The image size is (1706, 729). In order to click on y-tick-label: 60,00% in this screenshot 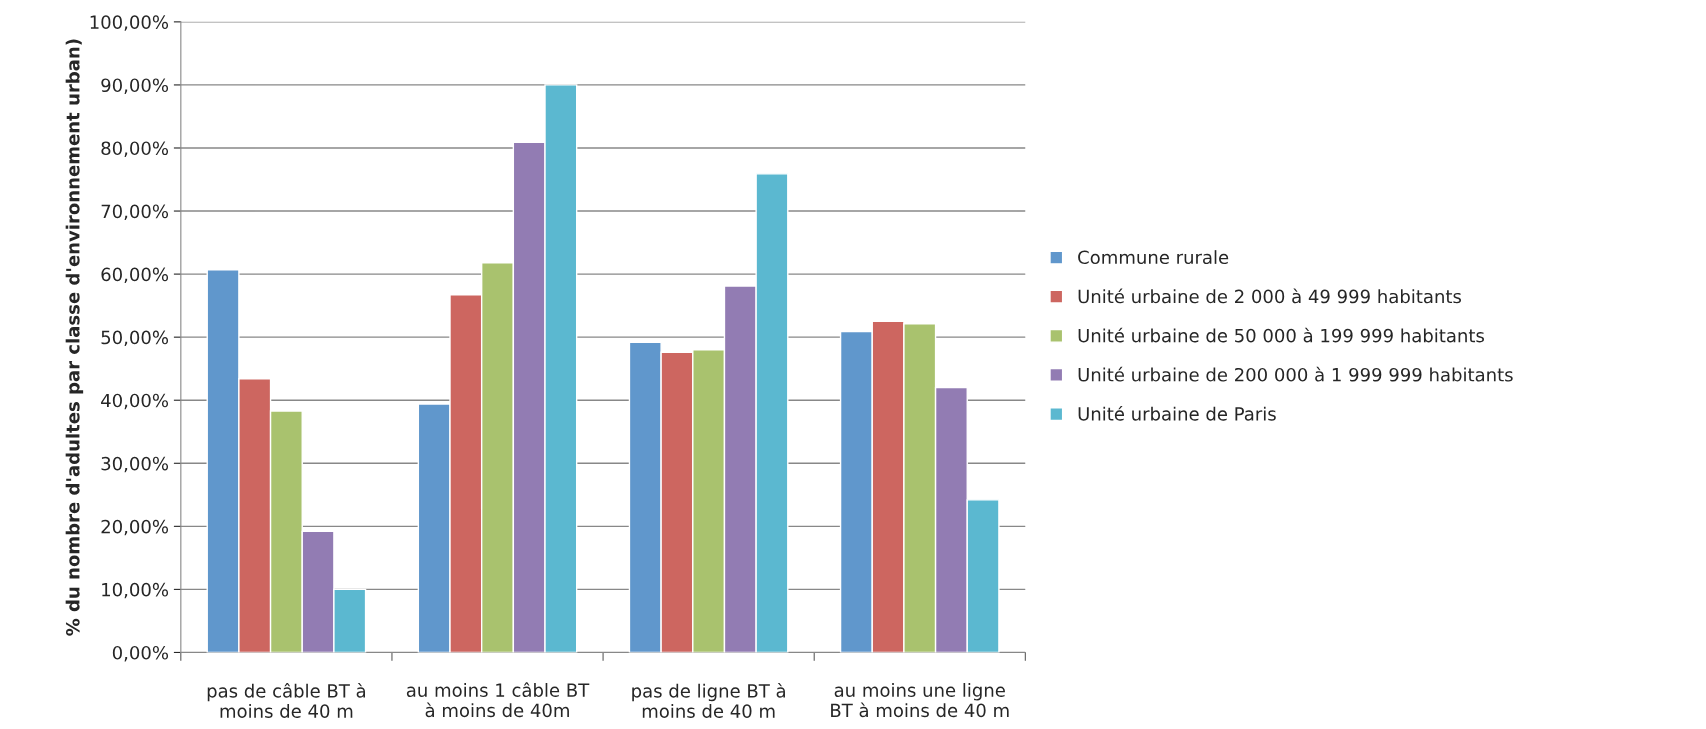, I will do `click(135, 275)`.